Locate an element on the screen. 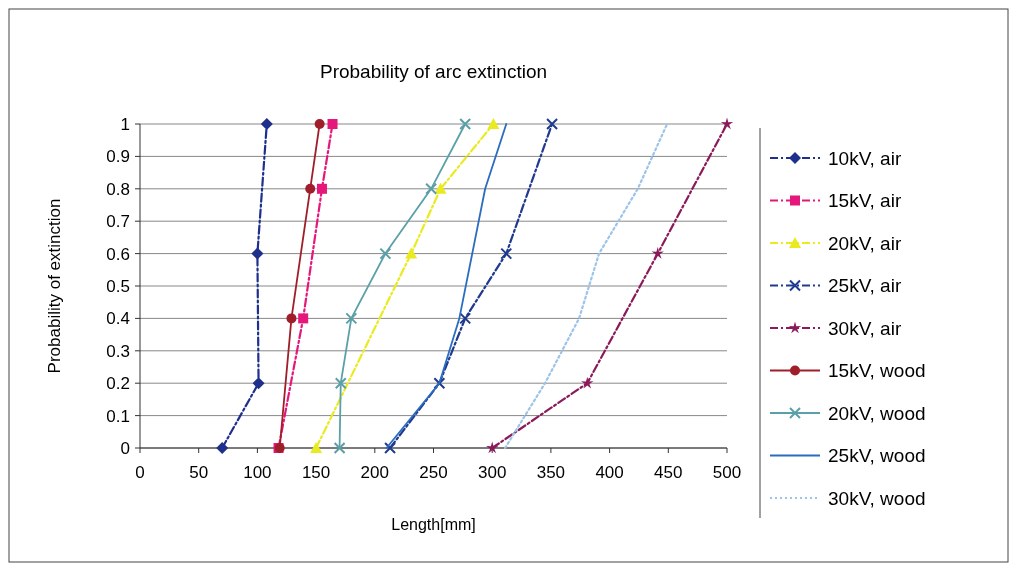  x-tick-label: 500 is located at coordinates (727, 472).